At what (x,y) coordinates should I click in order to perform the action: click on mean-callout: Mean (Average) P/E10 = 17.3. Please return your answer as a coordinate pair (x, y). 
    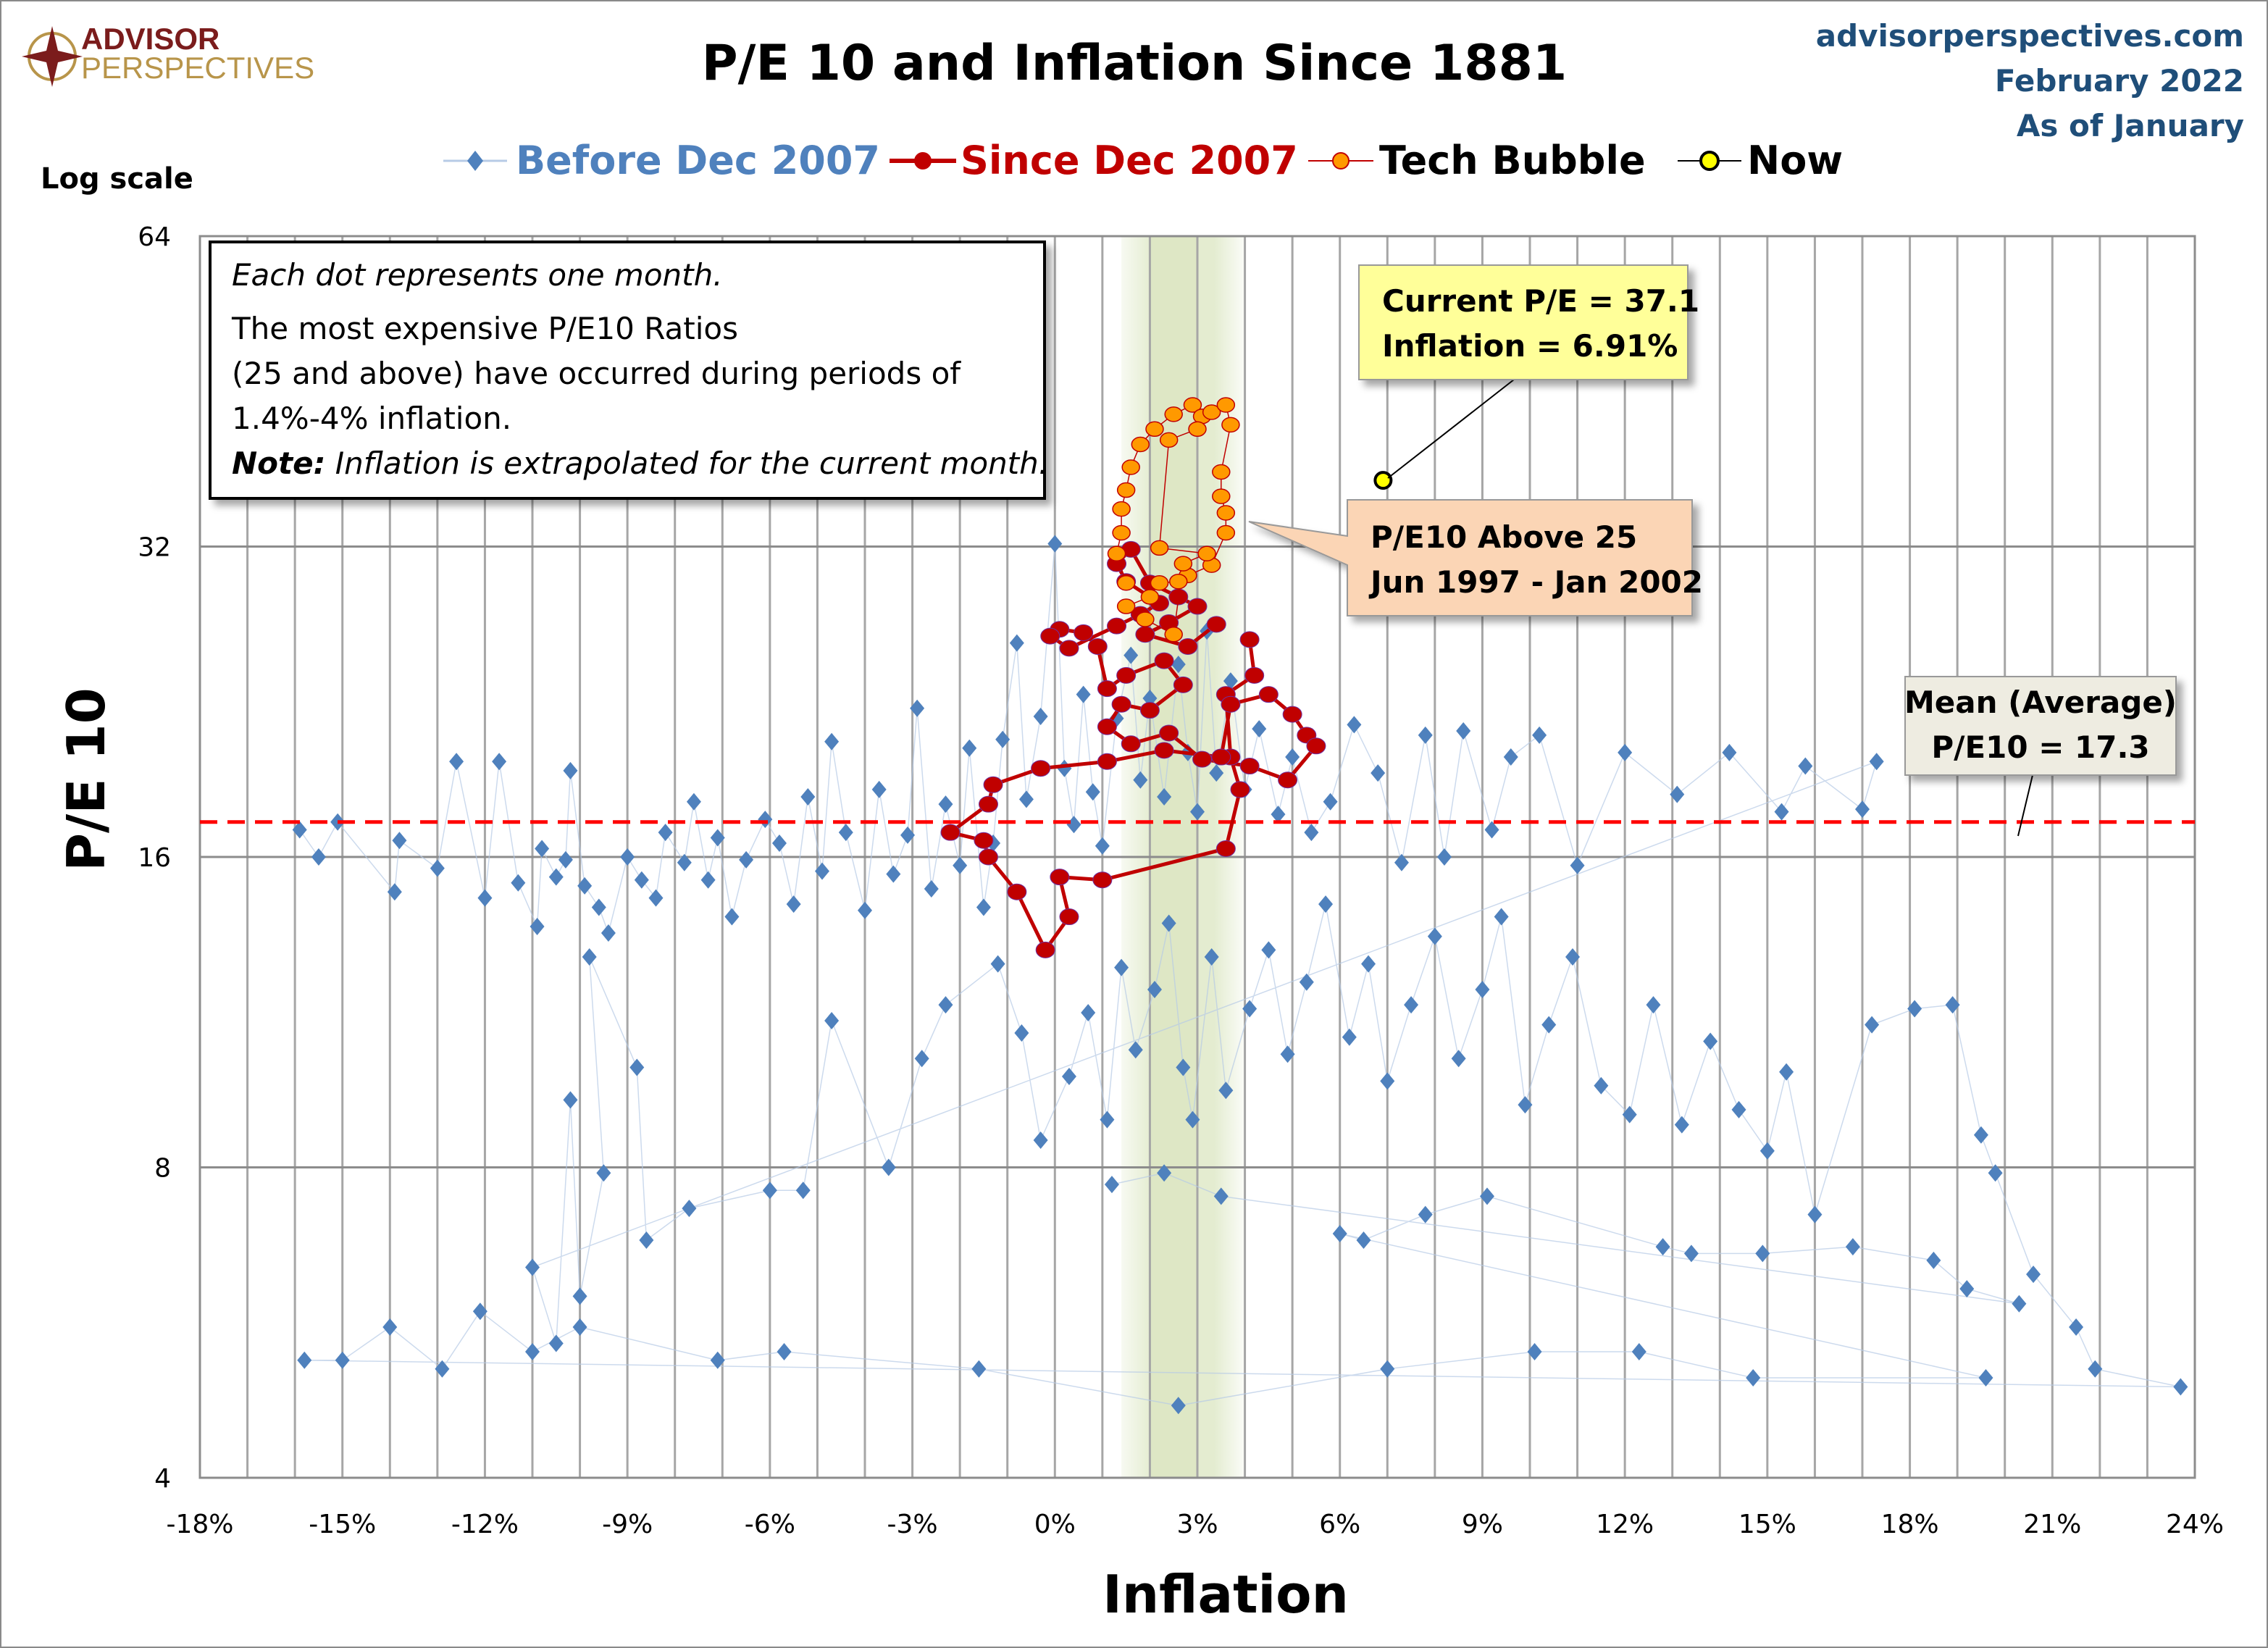
    Looking at the image, I should click on (2041, 756).